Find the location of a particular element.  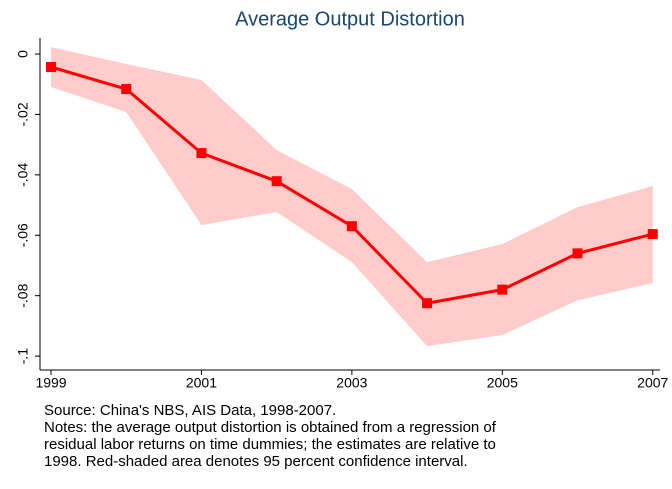

chart-title: Average Output Distortion is located at coordinates (350, 19).